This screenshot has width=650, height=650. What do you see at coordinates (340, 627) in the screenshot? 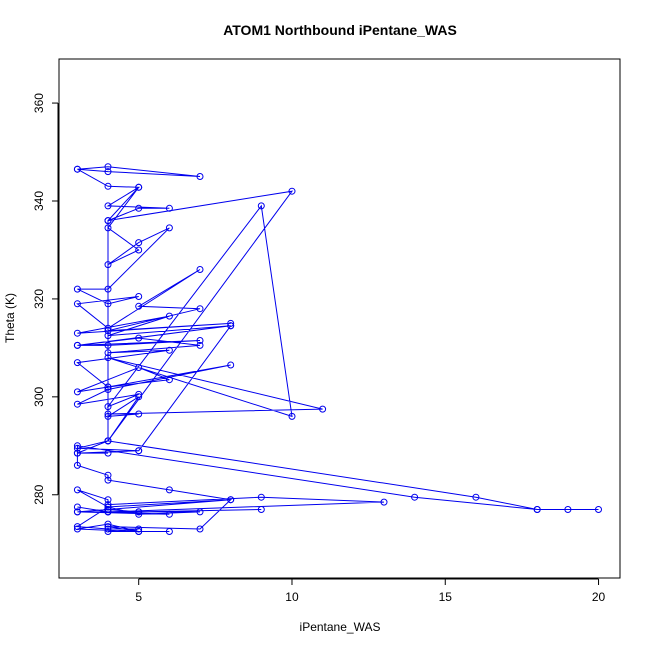
I see `x-axis-label: iPentane_WAS` at bounding box center [340, 627].